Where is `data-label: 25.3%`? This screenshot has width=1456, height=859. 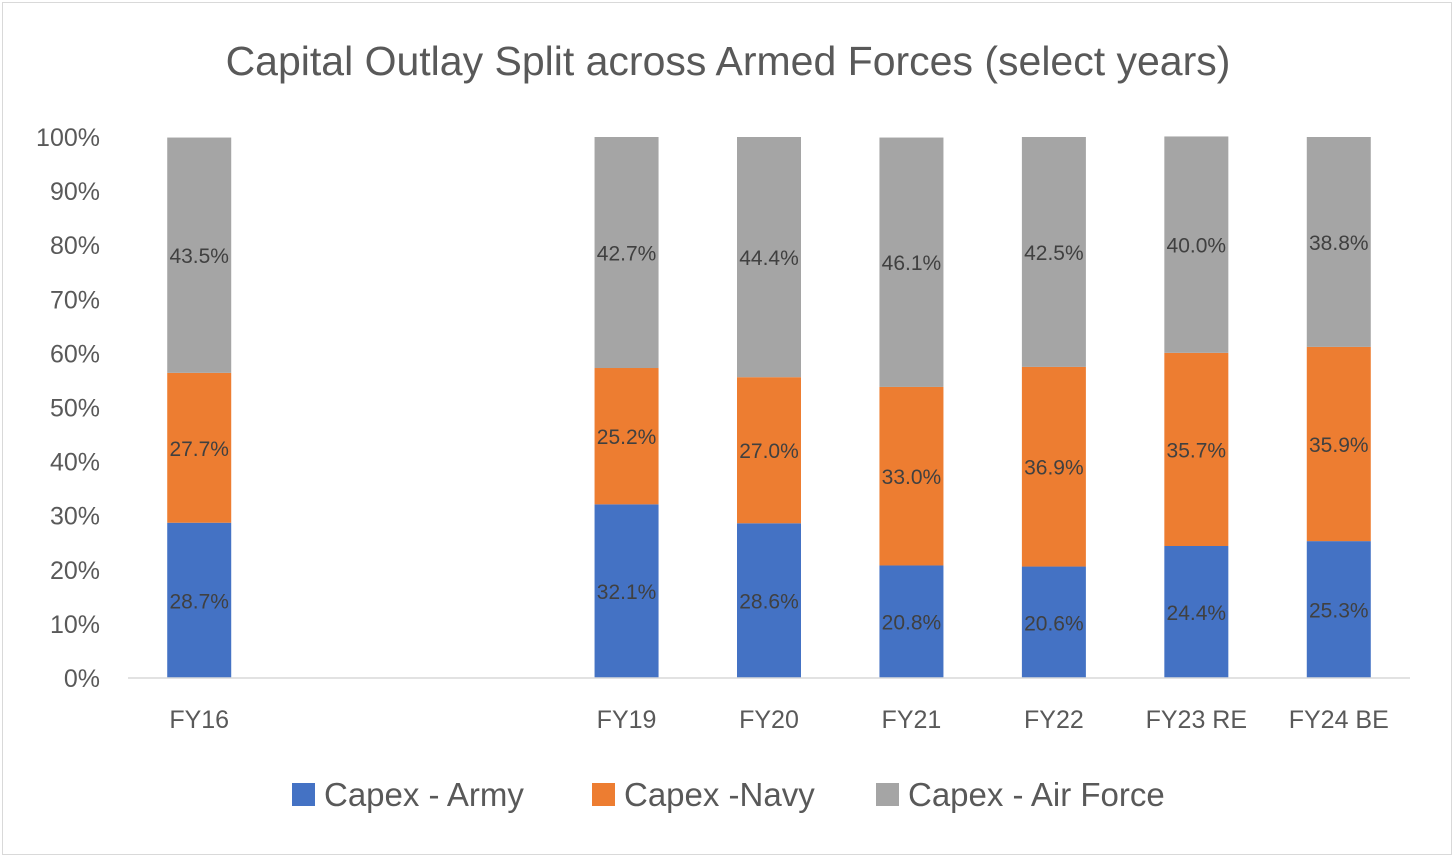 data-label: 25.3% is located at coordinates (1339, 611).